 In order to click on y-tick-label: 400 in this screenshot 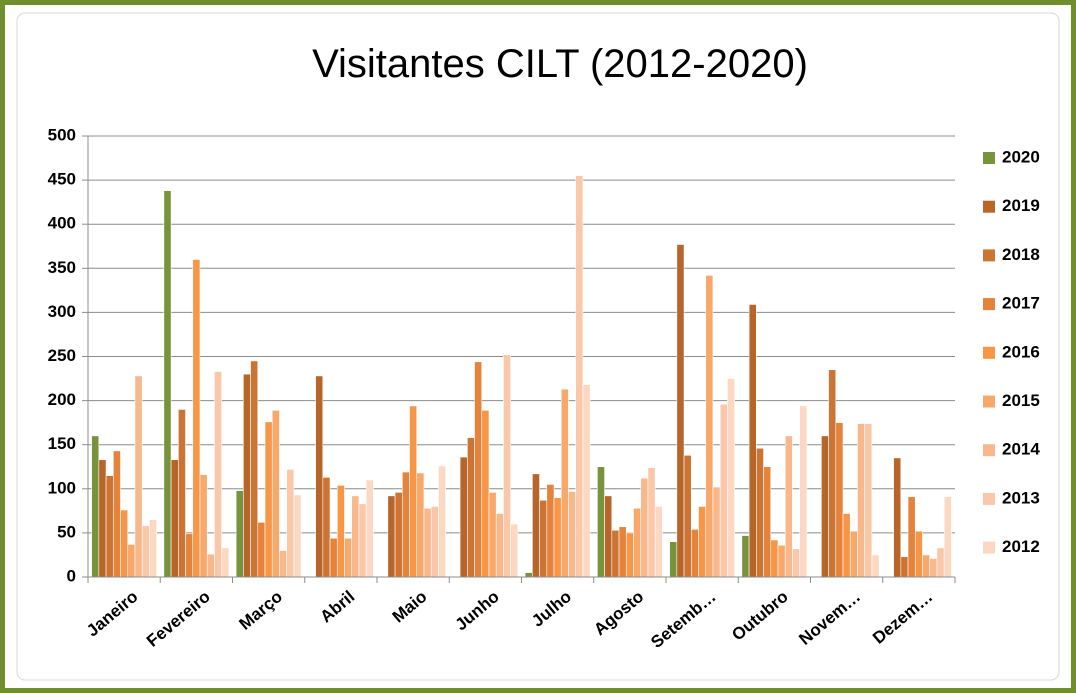, I will do `click(62, 223)`.